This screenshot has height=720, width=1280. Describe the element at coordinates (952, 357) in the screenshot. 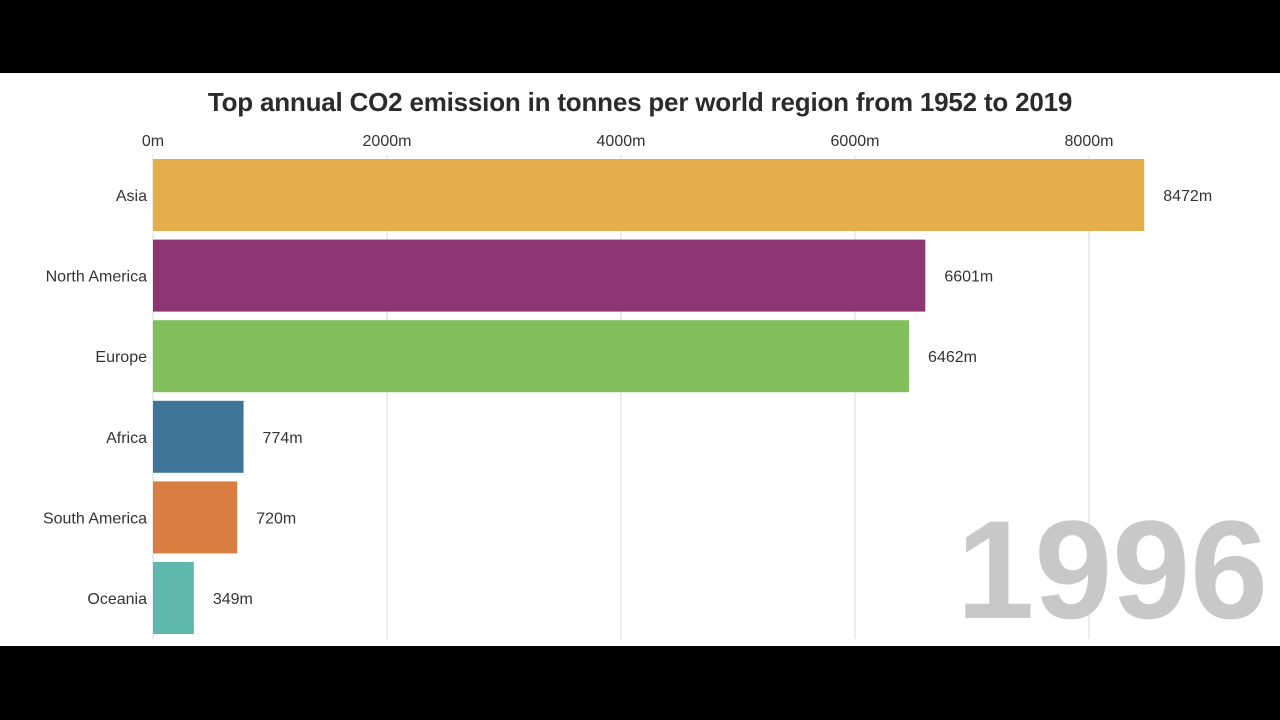

I see `value-label: 6462m` at that location.